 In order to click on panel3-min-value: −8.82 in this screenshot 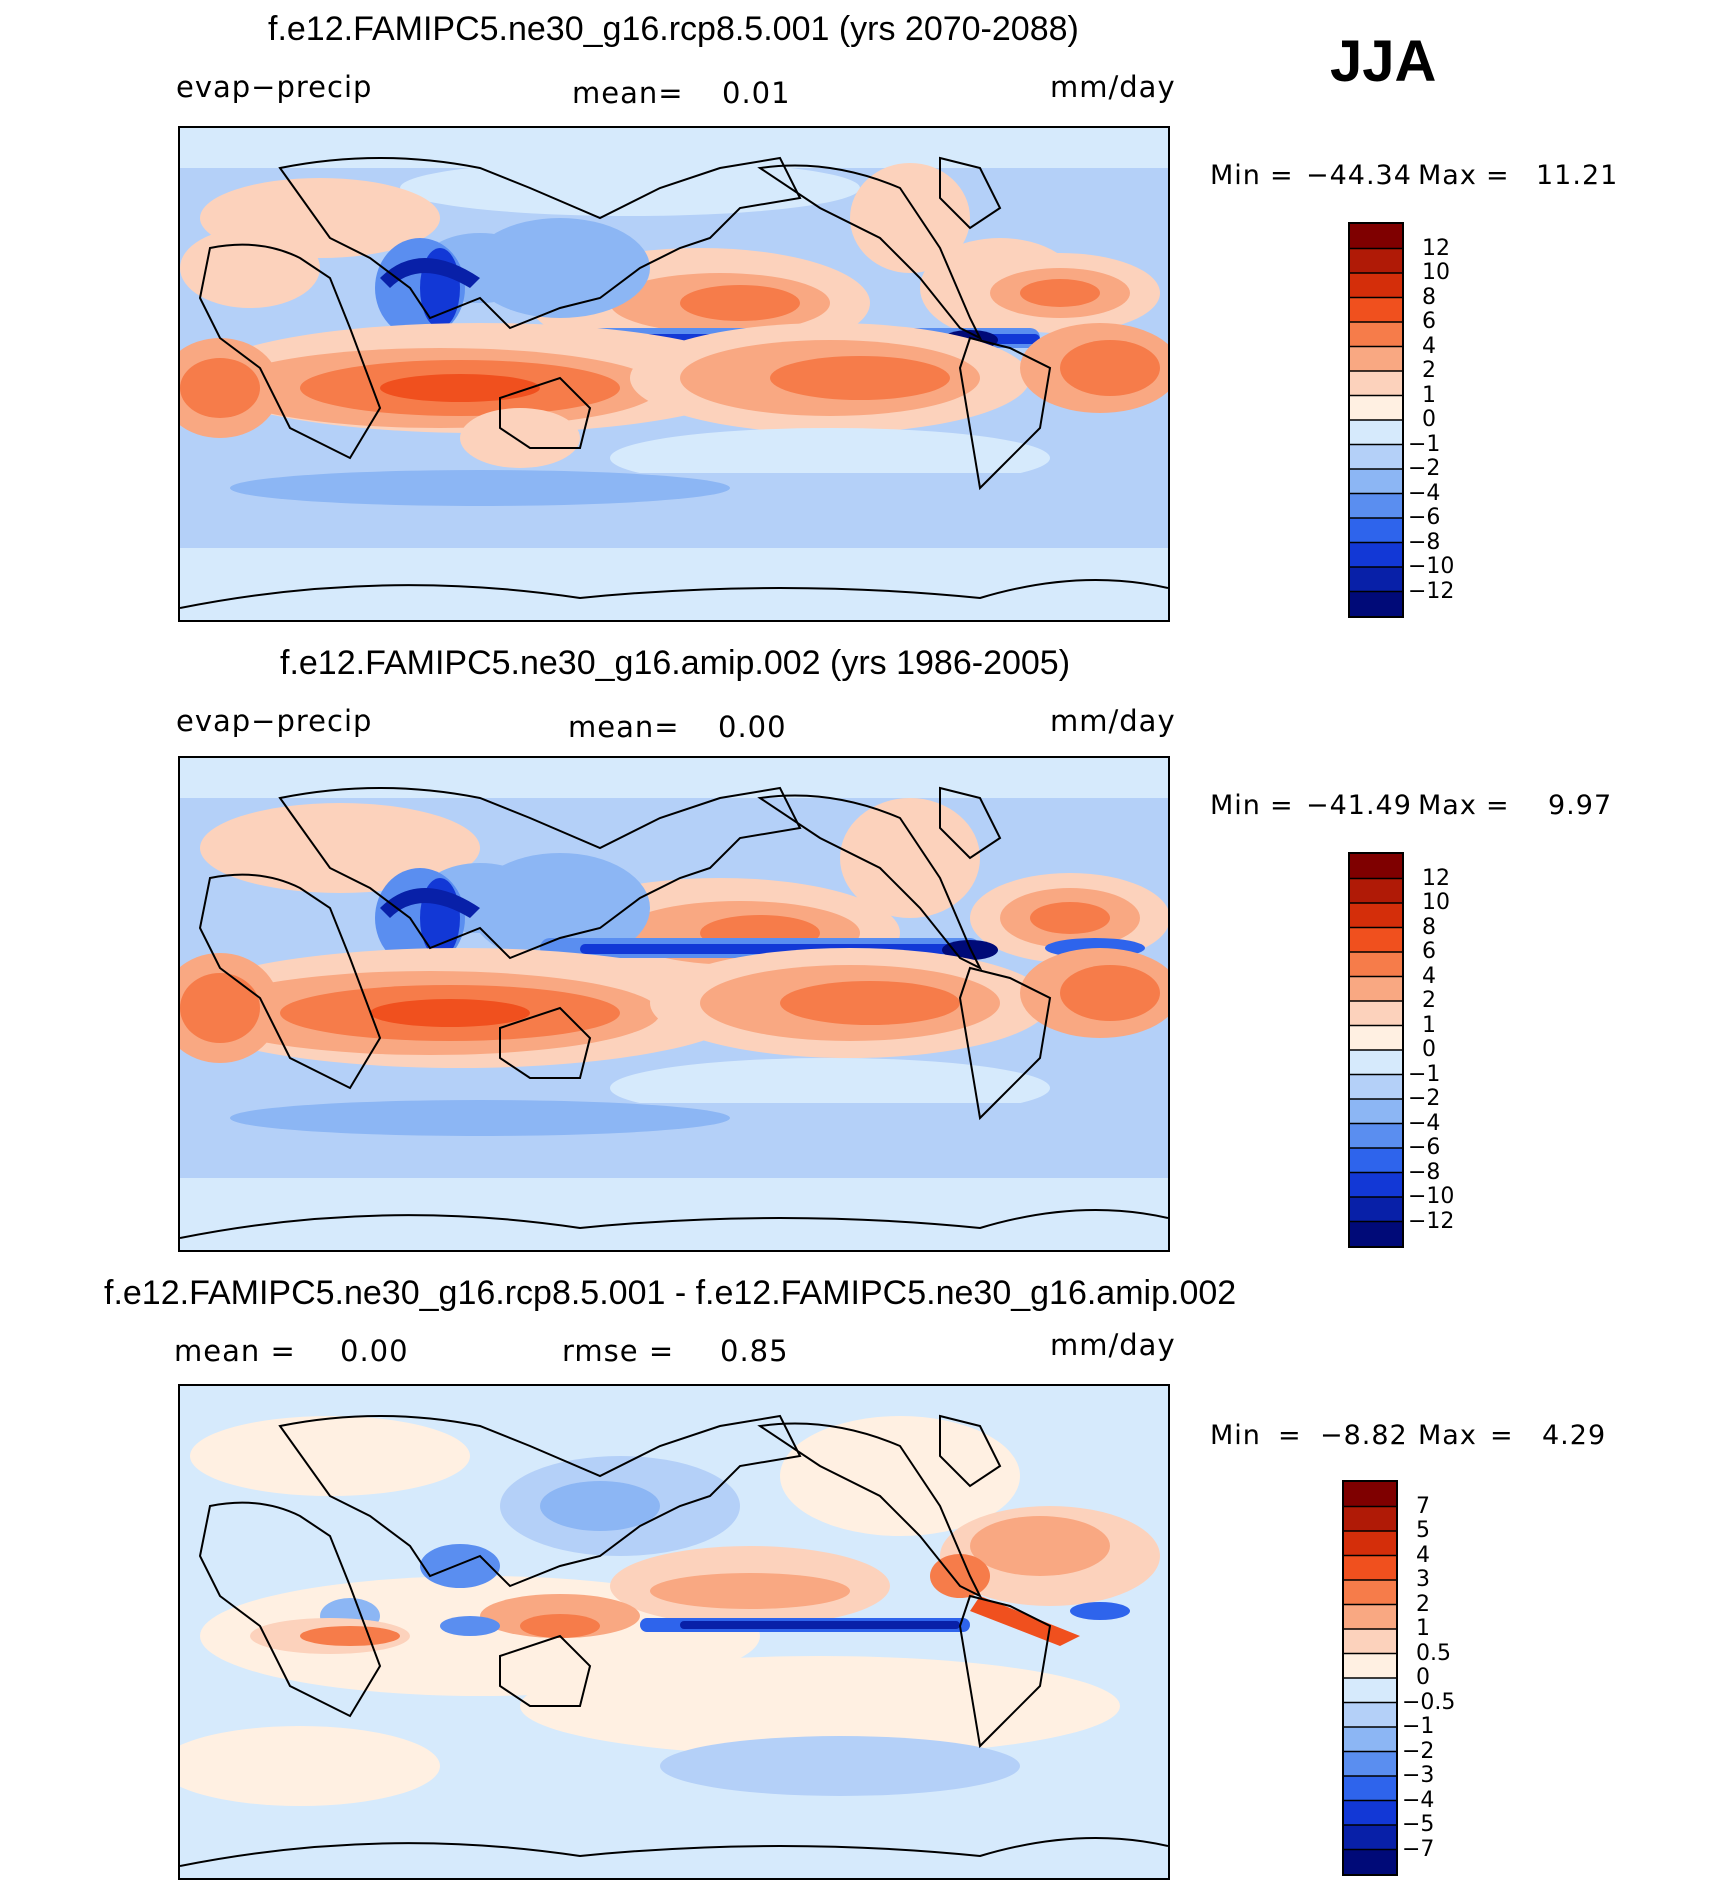, I will do `click(1364, 1435)`.